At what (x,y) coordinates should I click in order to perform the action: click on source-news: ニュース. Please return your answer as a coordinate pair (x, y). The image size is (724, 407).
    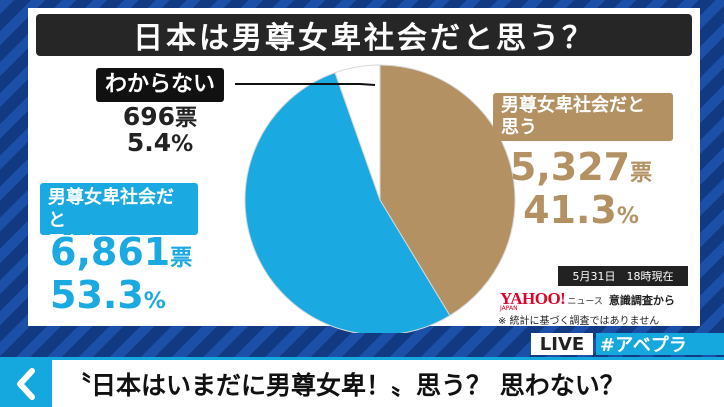
    Looking at the image, I should click on (585, 302).